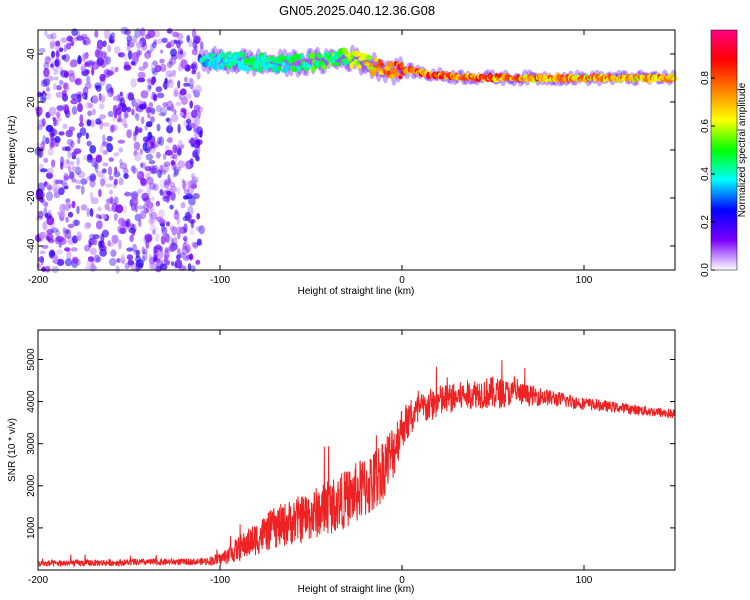 The width and height of the screenshot is (750, 600). What do you see at coordinates (356, 291) in the screenshot?
I see `spectrogram-x-axis-label: Height of straight line (km)` at bounding box center [356, 291].